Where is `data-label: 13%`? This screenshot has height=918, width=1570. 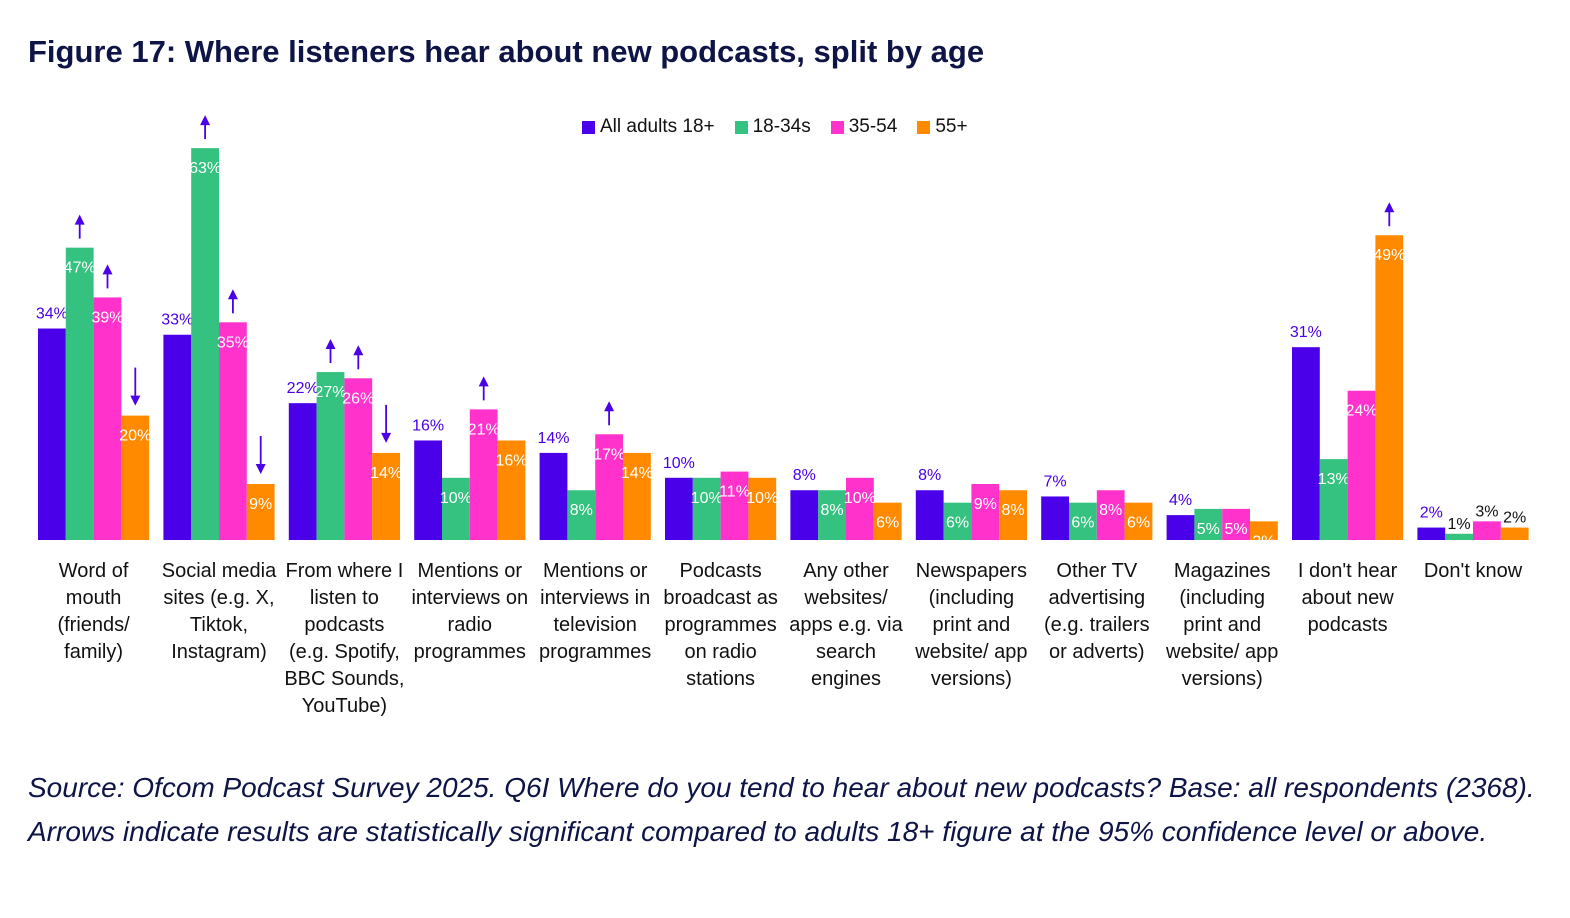 data-label: 13% is located at coordinates (1334, 479).